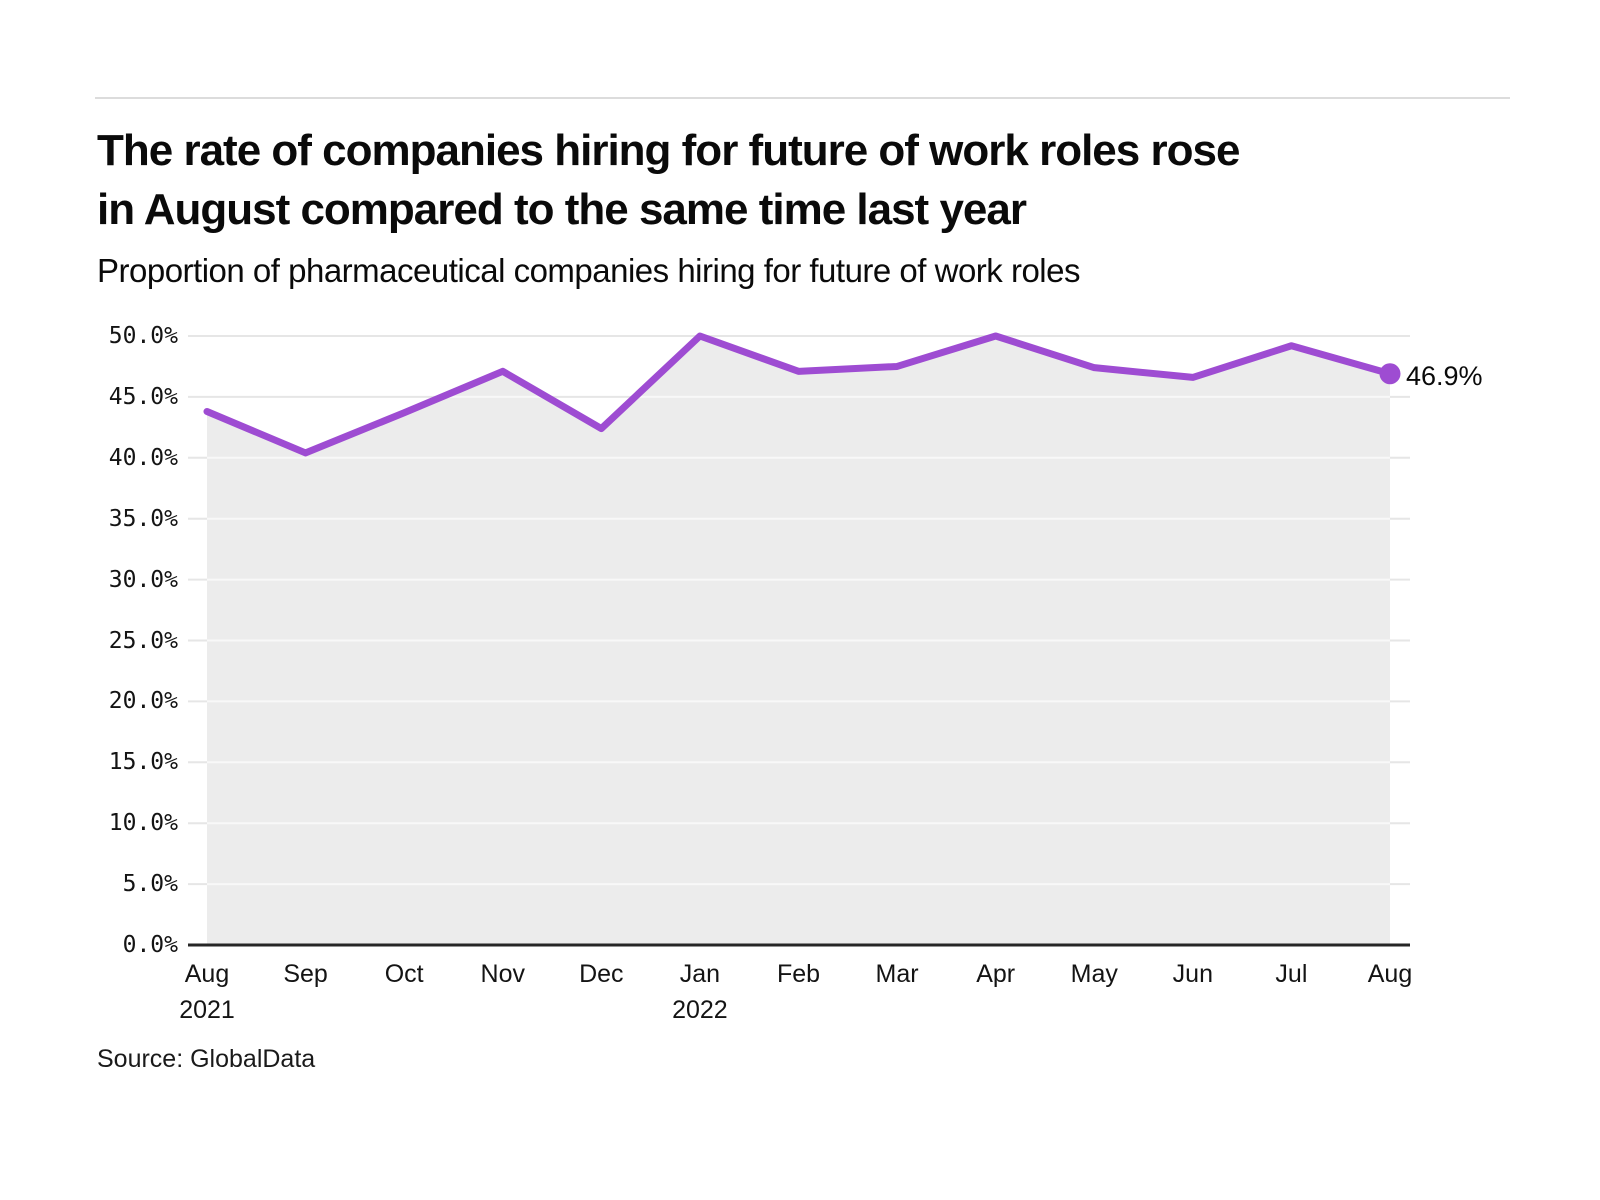  I want to click on x-axis-label: May, so click(1094, 974).